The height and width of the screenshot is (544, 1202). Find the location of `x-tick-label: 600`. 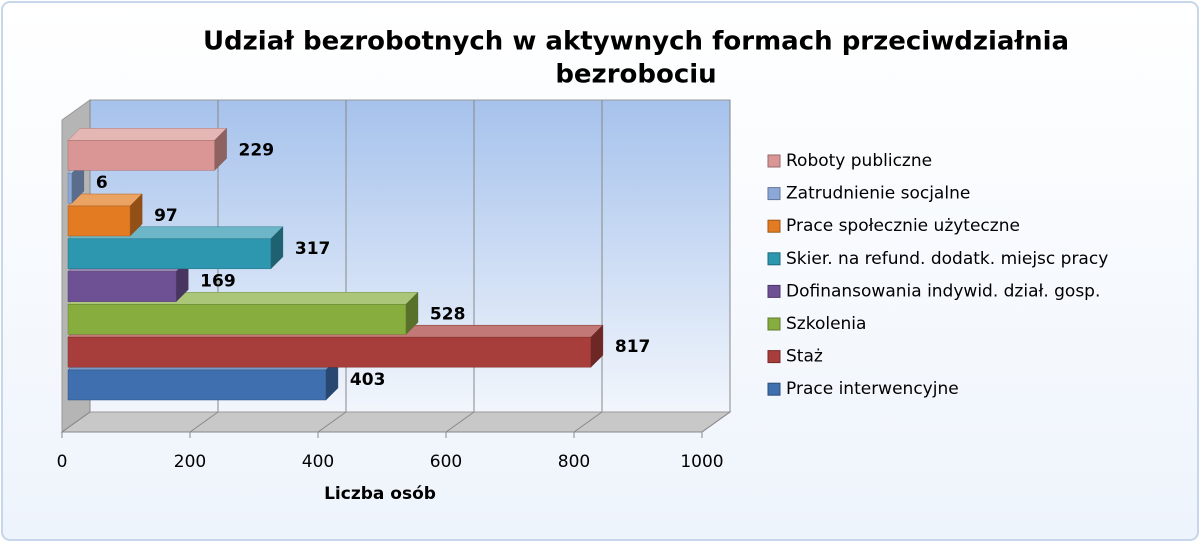

x-tick-label: 600 is located at coordinates (446, 462).